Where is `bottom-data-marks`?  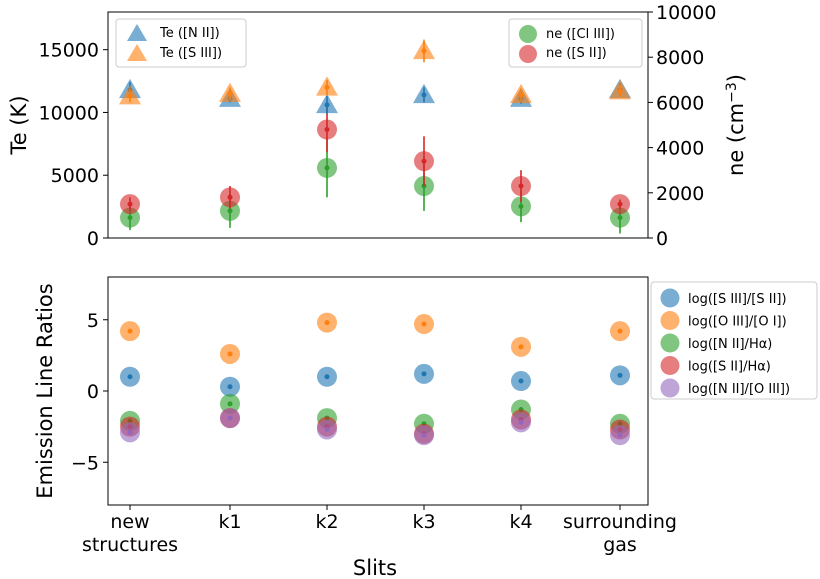
bottom-data-marks is located at coordinates (375, 379).